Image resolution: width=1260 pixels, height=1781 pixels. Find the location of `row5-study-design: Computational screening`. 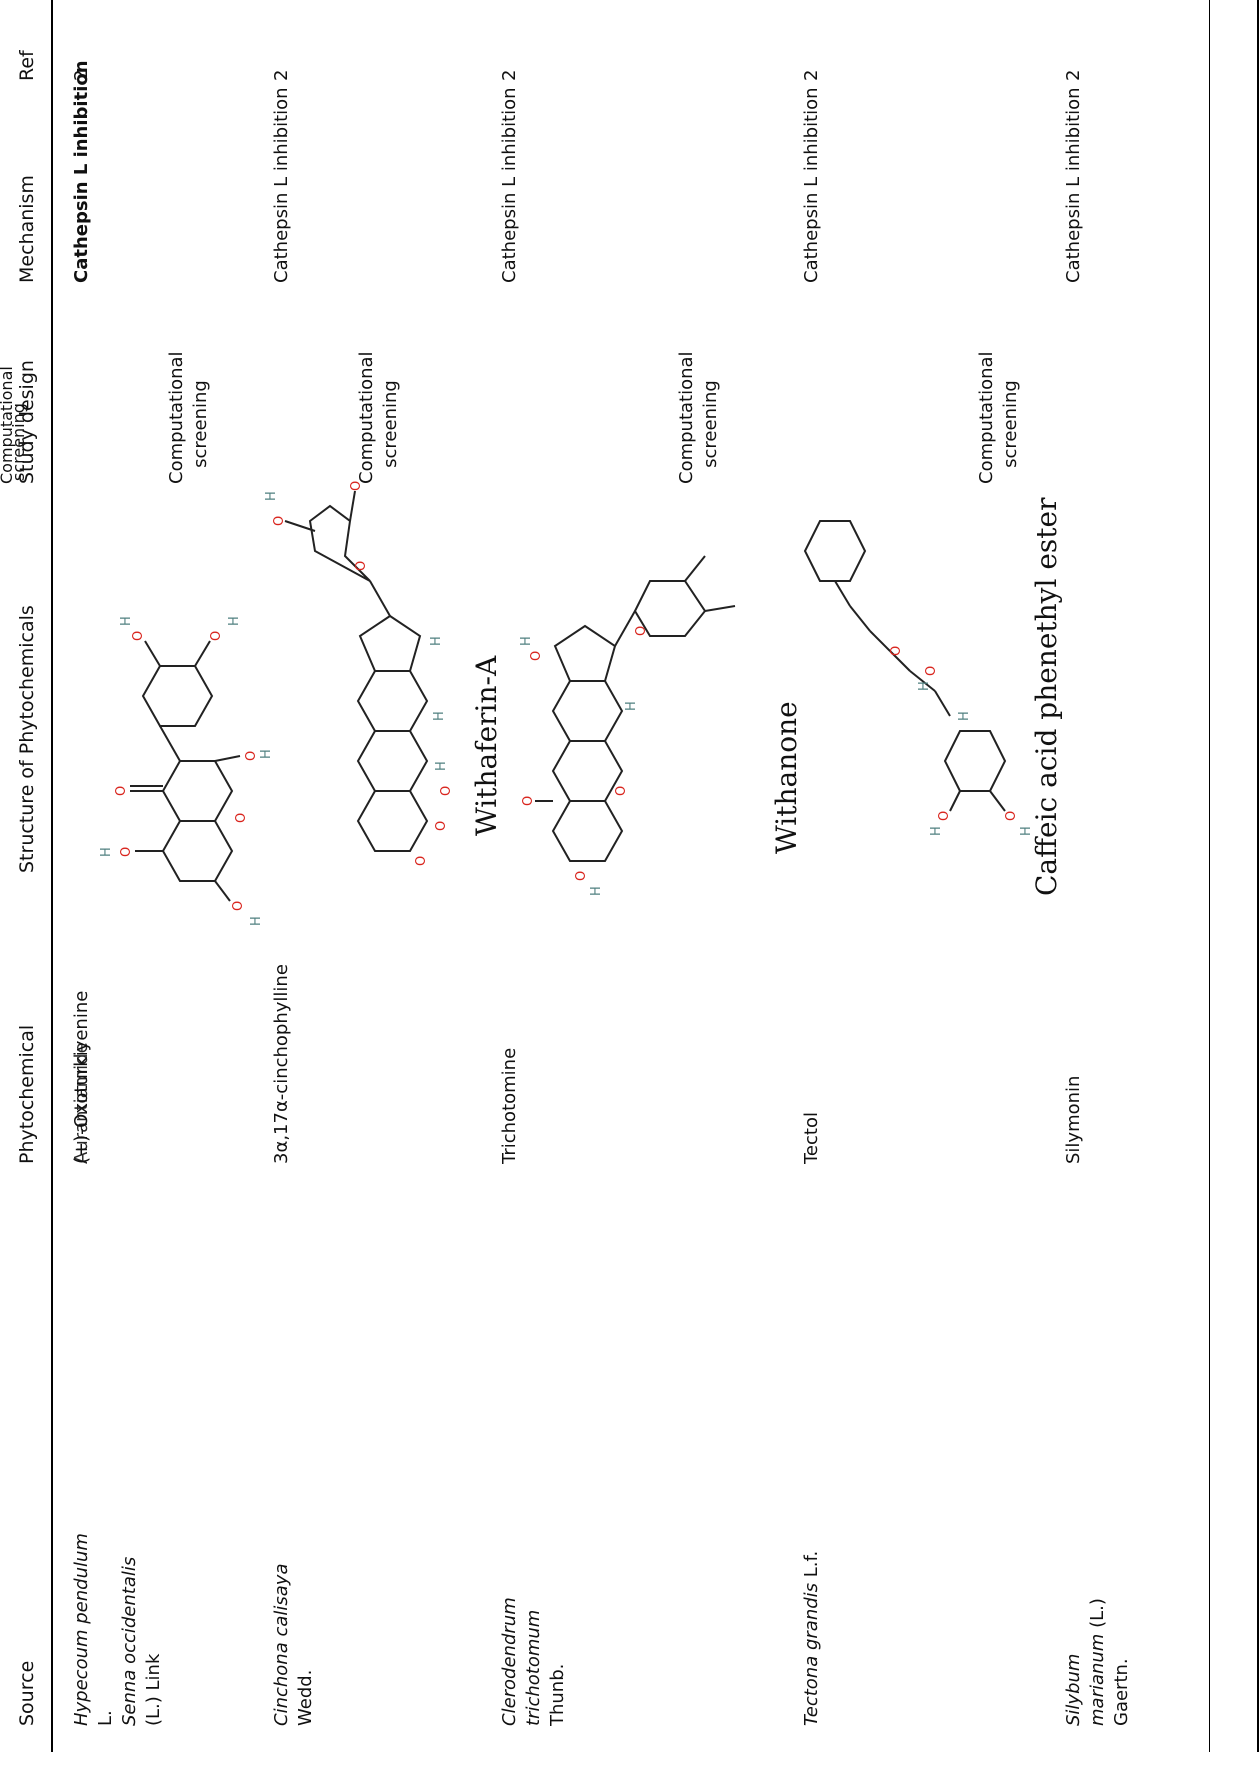

row5-study-design: Computational screening is located at coordinates (999, 417).